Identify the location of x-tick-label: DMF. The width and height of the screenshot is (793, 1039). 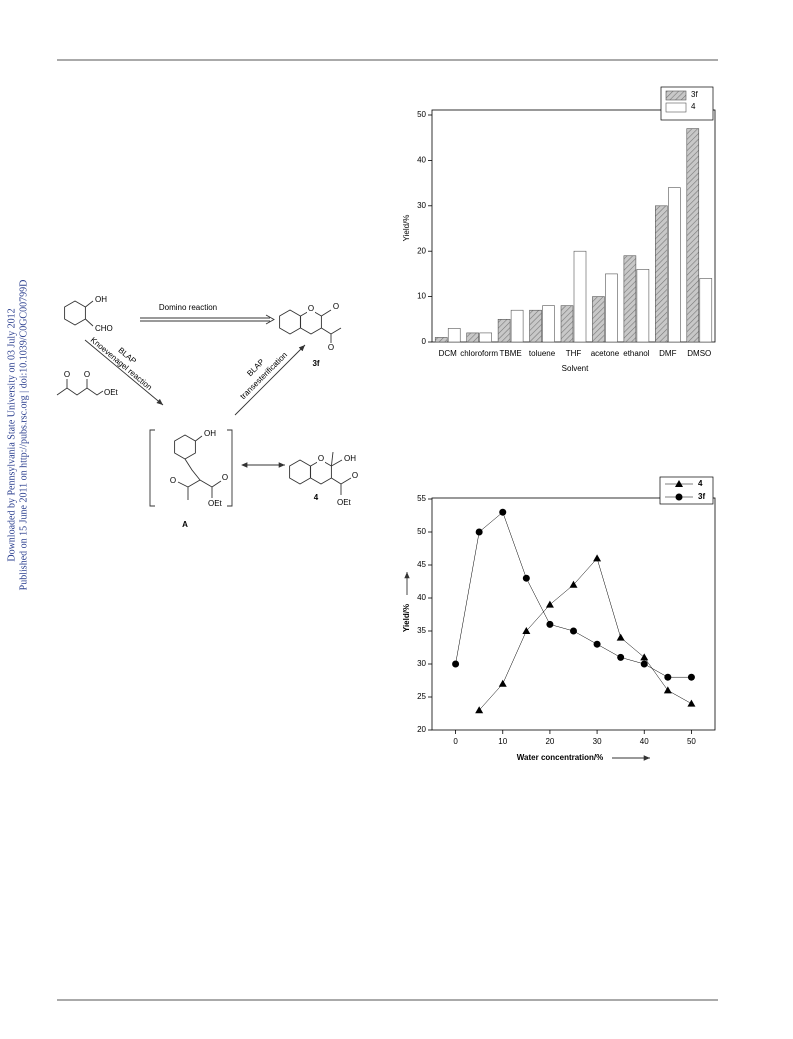
(667, 353).